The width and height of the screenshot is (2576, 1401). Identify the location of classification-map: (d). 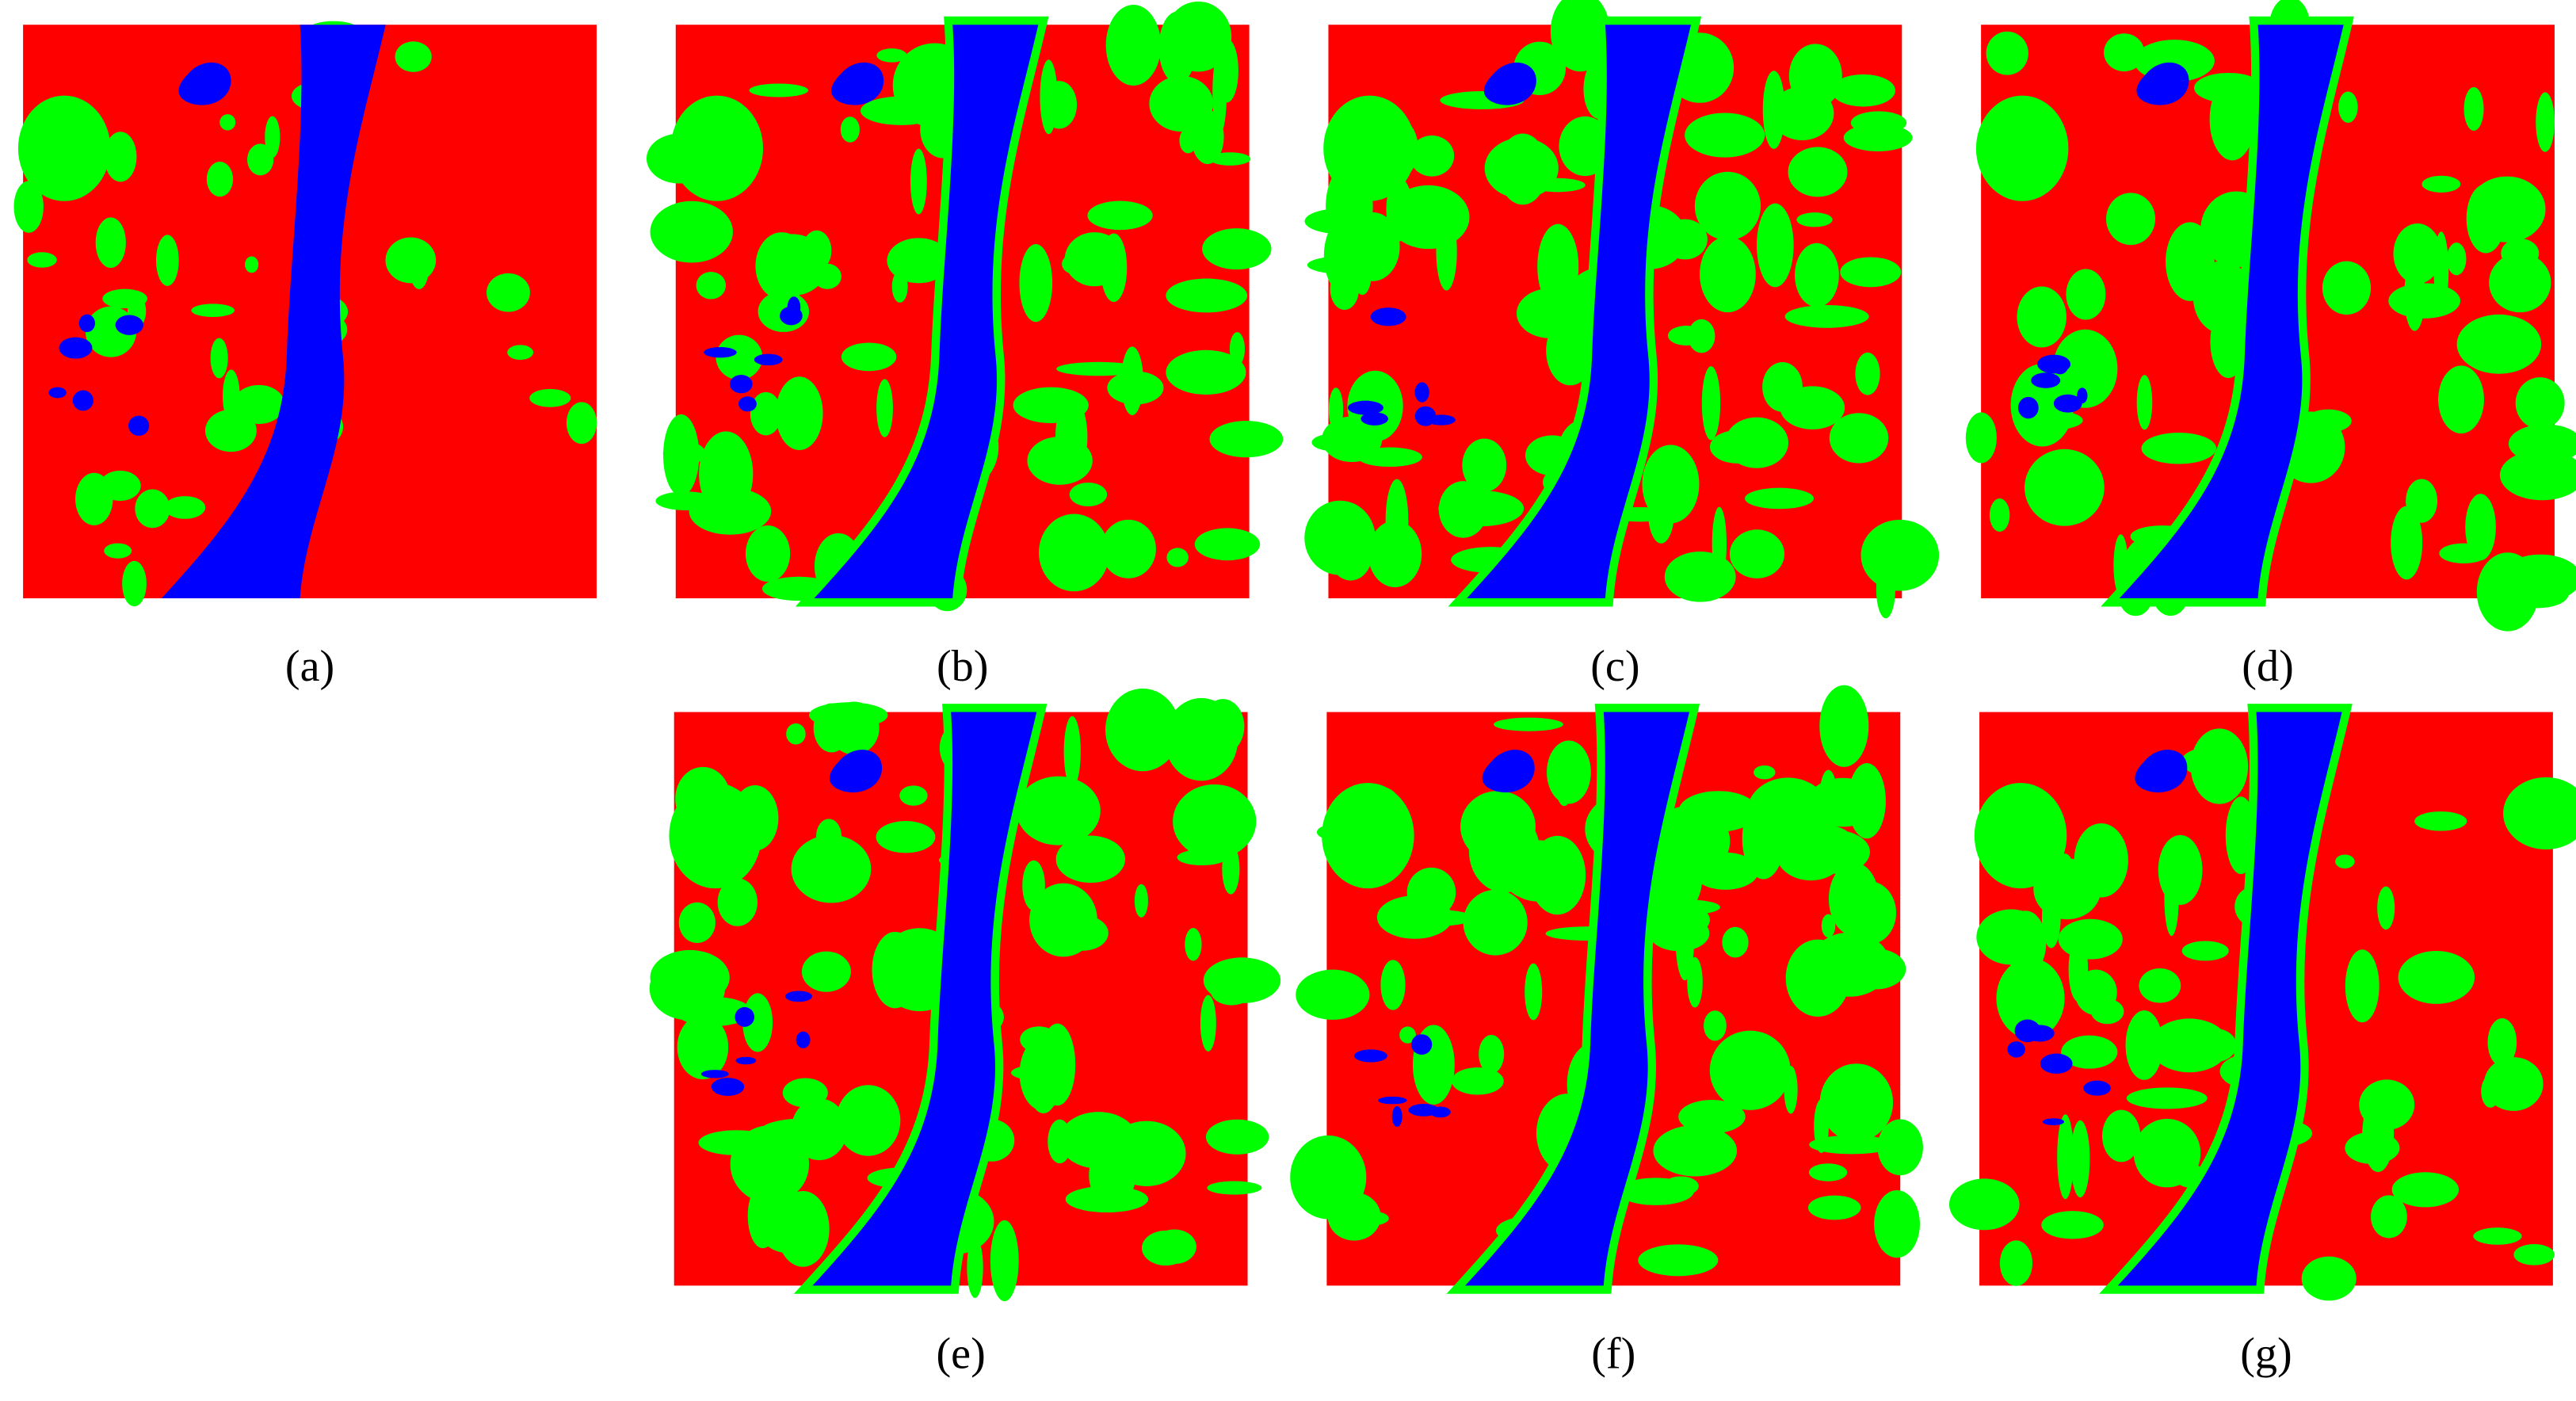
(2270, 345).